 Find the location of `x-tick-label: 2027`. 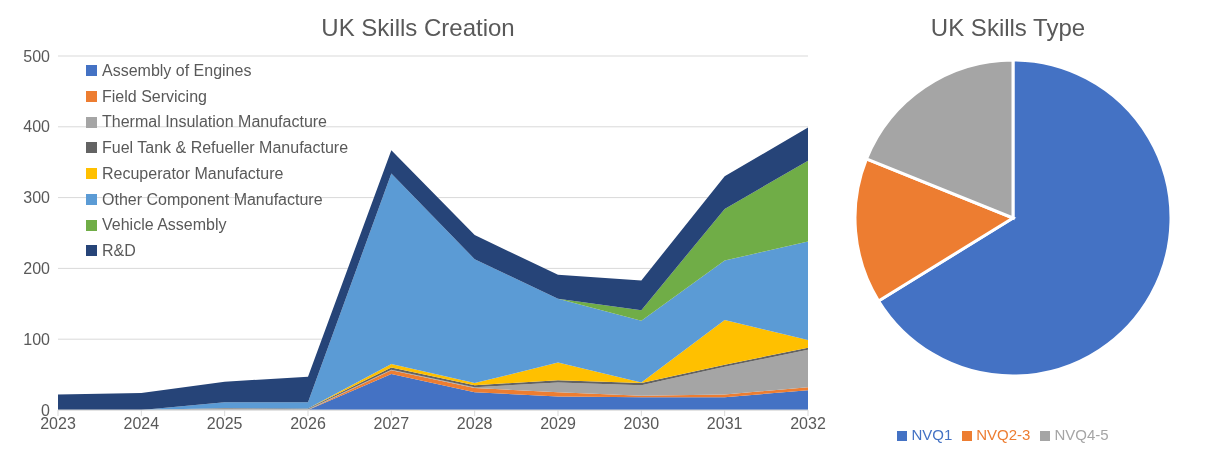

x-tick-label: 2027 is located at coordinates (391, 424).